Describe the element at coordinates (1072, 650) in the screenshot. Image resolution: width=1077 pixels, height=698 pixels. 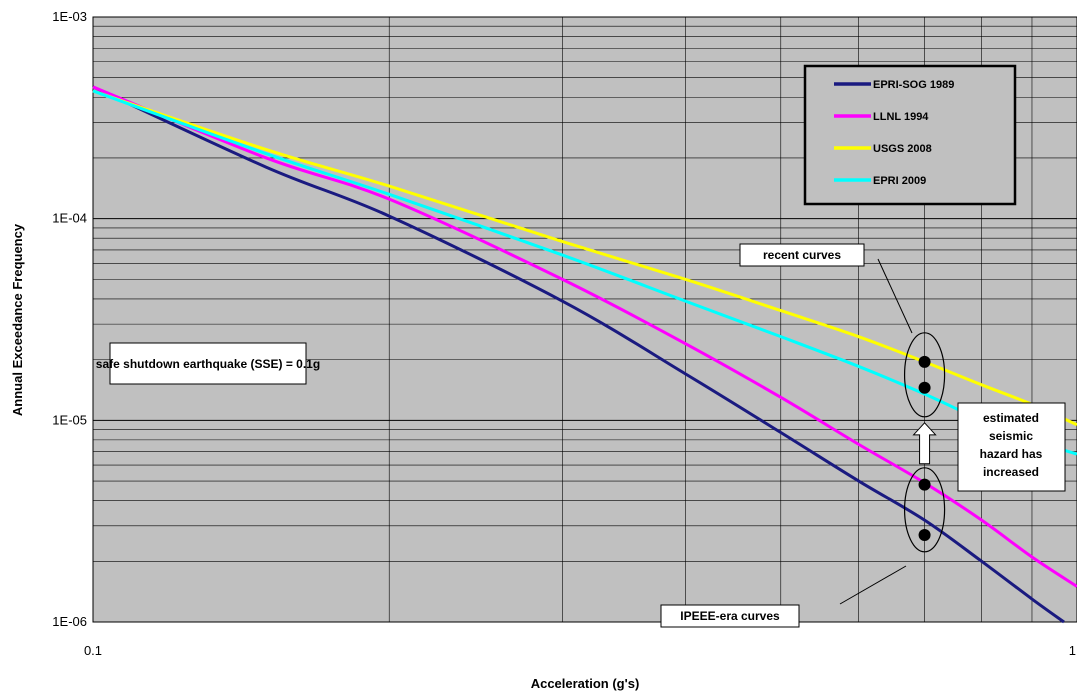
I see `x-tick-label: 1` at that location.